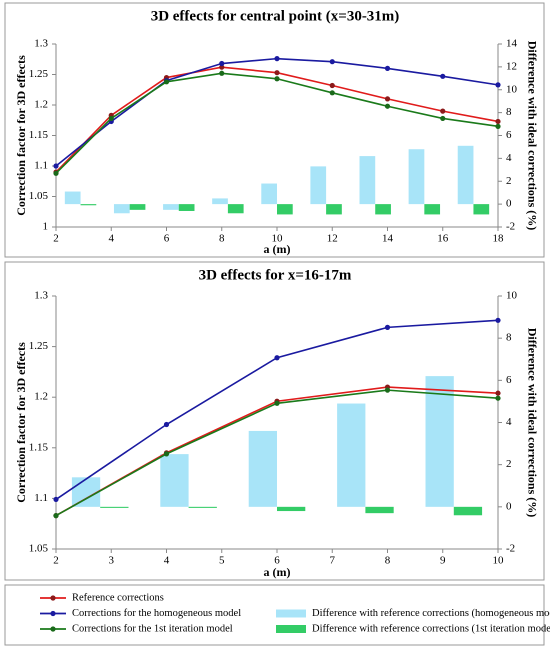 The image size is (550, 648). What do you see at coordinates (275, 275) in the screenshot?
I see `chart-title: 3D effects for x=16-17m` at bounding box center [275, 275].